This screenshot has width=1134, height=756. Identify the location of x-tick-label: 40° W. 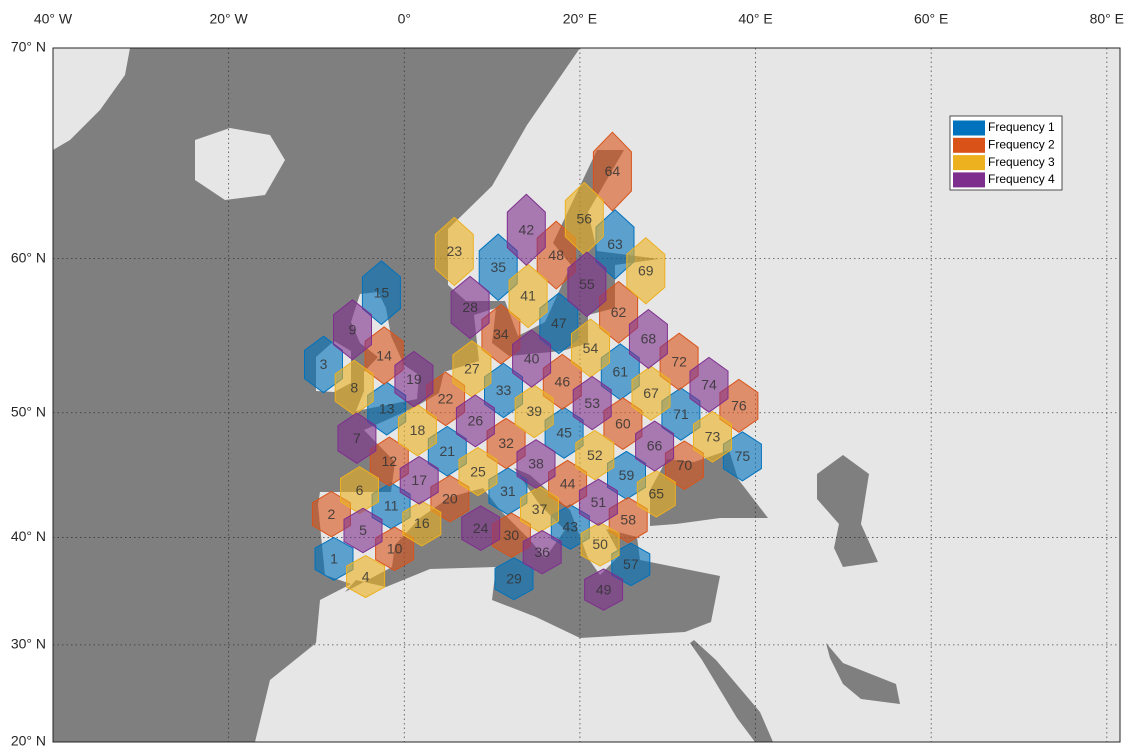
(53, 19).